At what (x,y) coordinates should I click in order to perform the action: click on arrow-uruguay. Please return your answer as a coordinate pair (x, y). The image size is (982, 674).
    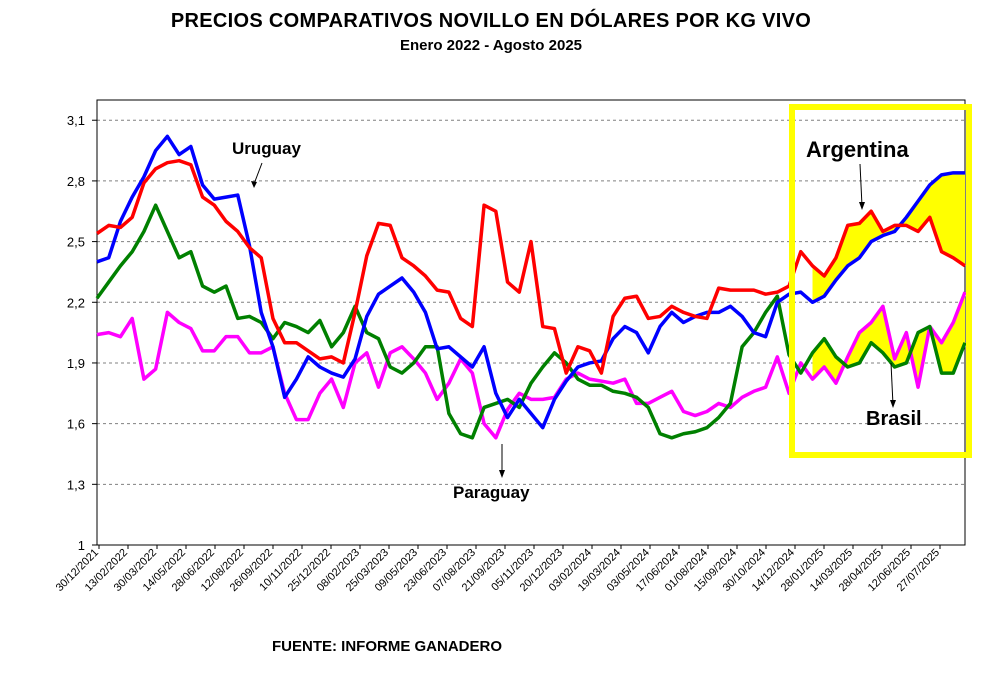
    Looking at the image, I should click on (258, 173).